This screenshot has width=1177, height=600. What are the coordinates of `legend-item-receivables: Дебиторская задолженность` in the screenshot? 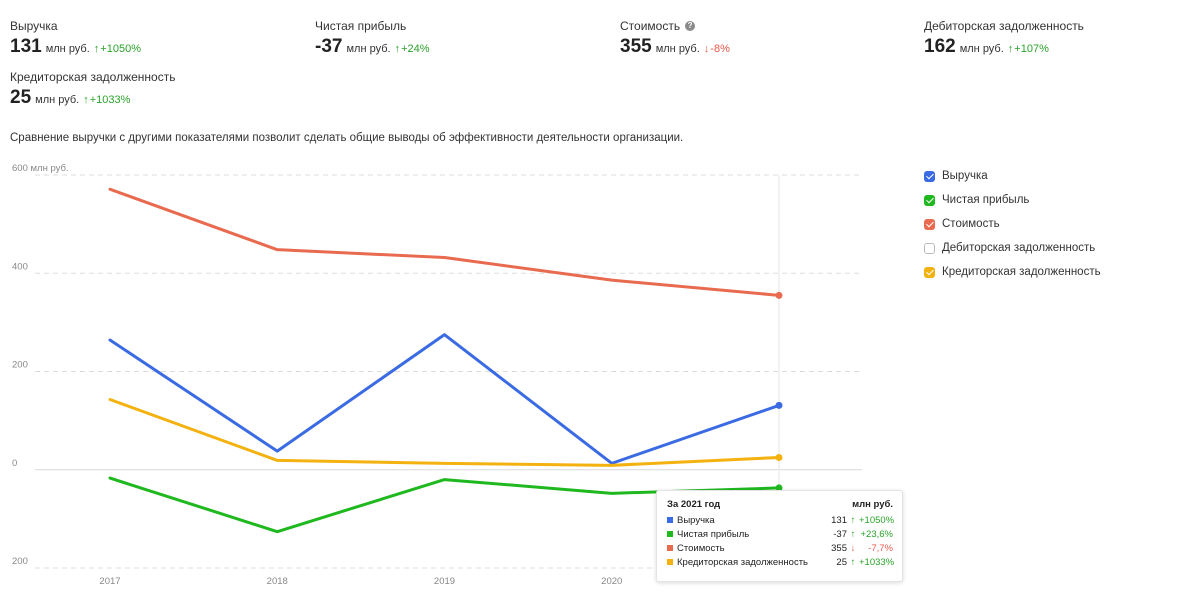 It's located at (1012, 248).